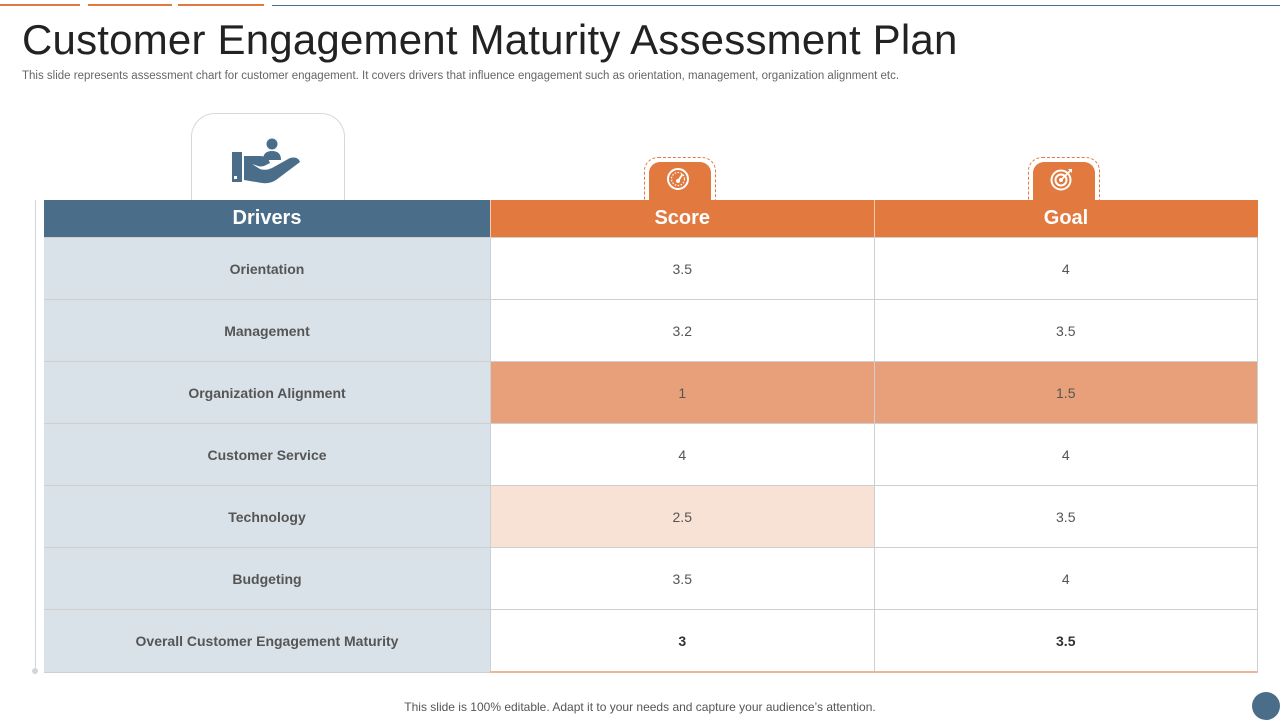 The image size is (1280, 720). Describe the element at coordinates (267, 454) in the screenshot. I see `driver-cell: Customer Service` at that location.